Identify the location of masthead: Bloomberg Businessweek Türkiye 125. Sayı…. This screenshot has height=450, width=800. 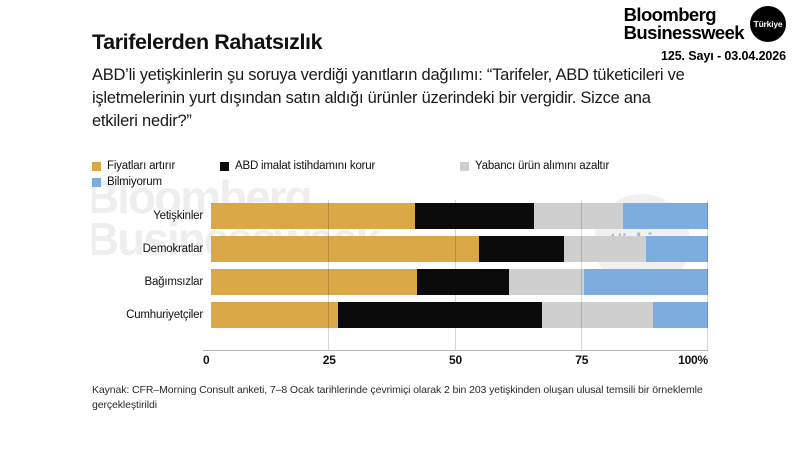
(704, 33).